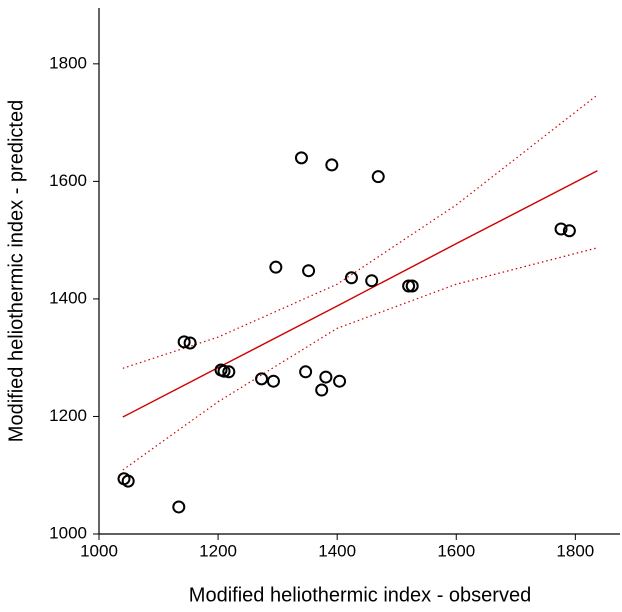 The height and width of the screenshot is (612, 622). I want to click on y-axis-label: Modified heliothermic index - predicted, so click(16, 271).